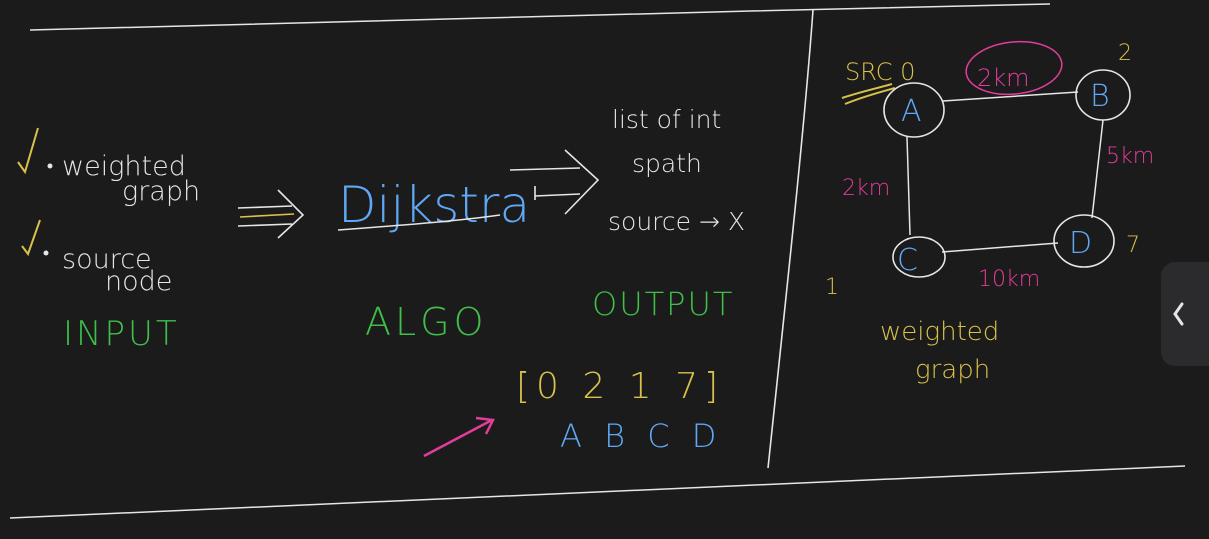 The width and height of the screenshot is (1209, 539). Describe the element at coordinates (908, 186) in the screenshot. I see `edge-a-c` at that location.